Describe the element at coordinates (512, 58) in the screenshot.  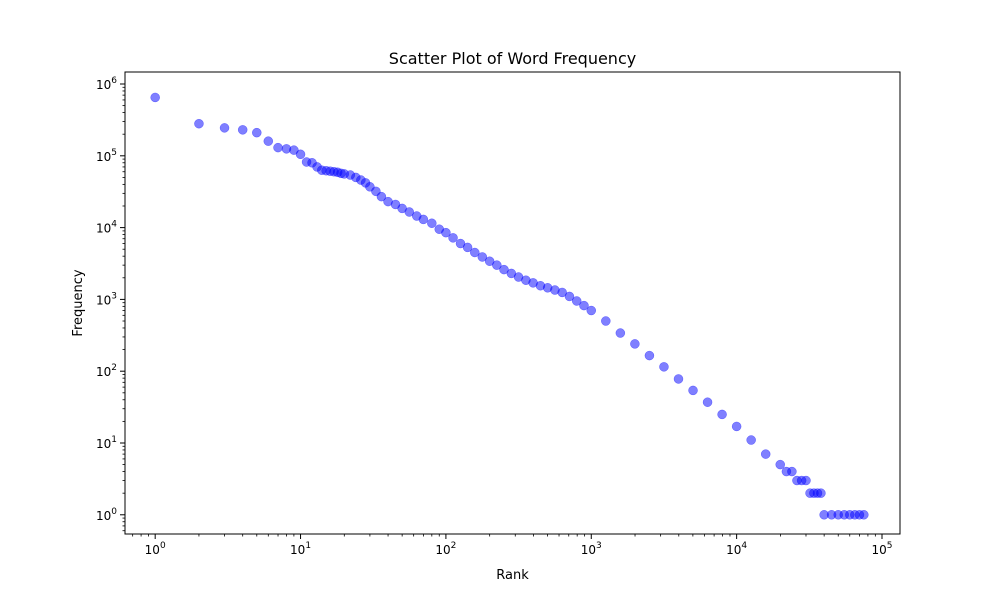
I see `chart-title: Scatter Plot of Word Frequency` at that location.